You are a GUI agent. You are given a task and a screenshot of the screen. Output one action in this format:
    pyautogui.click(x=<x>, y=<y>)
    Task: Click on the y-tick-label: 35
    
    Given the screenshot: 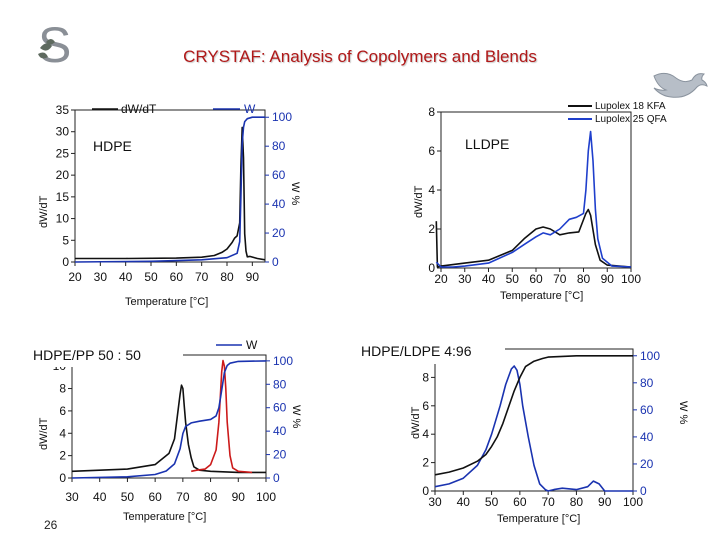 What is the action you would take?
    pyautogui.click(x=63, y=110)
    